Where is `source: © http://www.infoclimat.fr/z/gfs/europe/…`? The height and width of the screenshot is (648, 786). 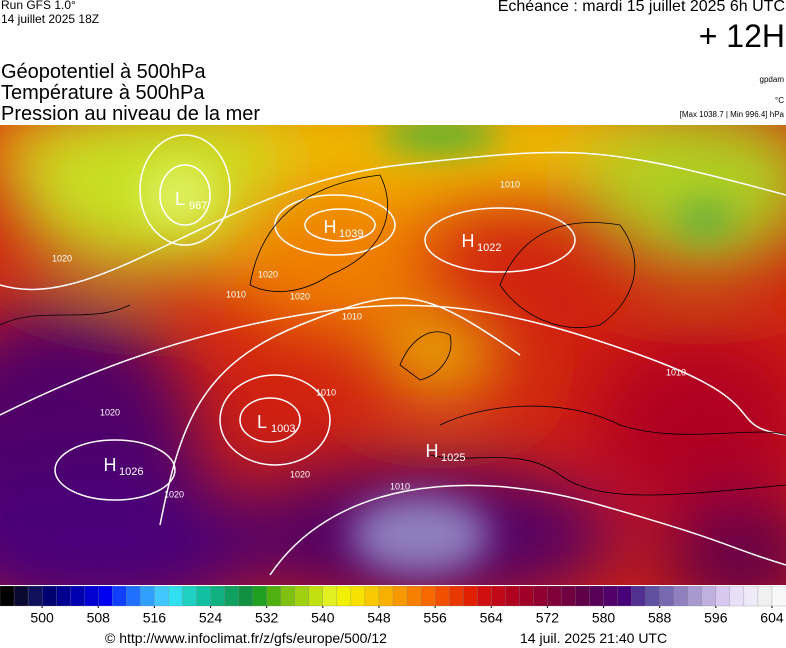 source: © http://www.infoclimat.fr/z/gfs/europe/… is located at coordinates (246, 638).